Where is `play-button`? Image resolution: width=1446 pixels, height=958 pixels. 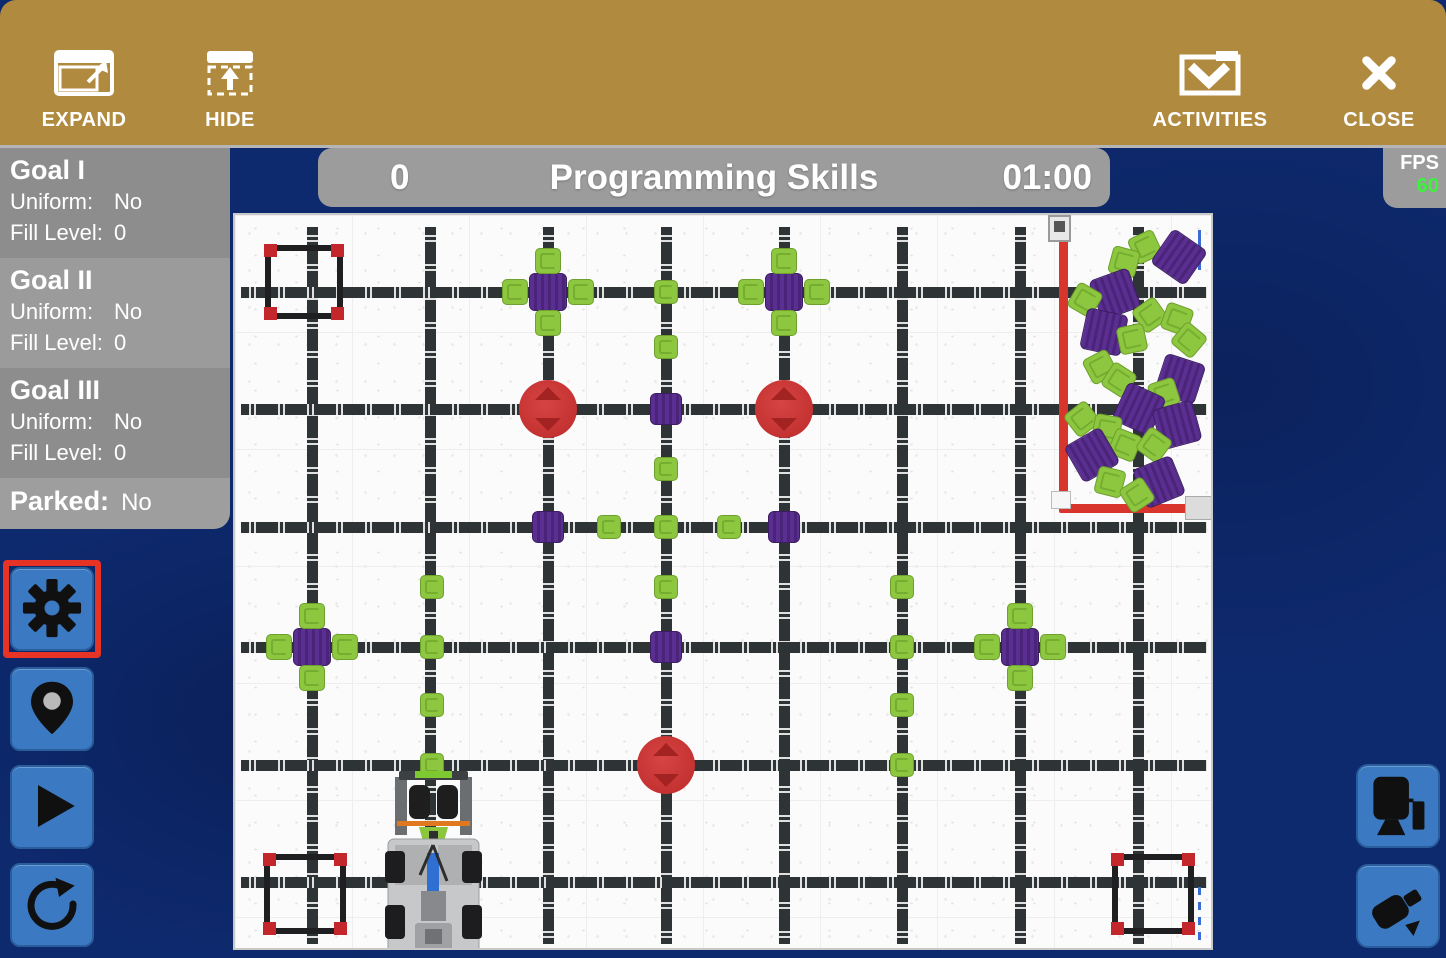 play-button is located at coordinates (52, 807).